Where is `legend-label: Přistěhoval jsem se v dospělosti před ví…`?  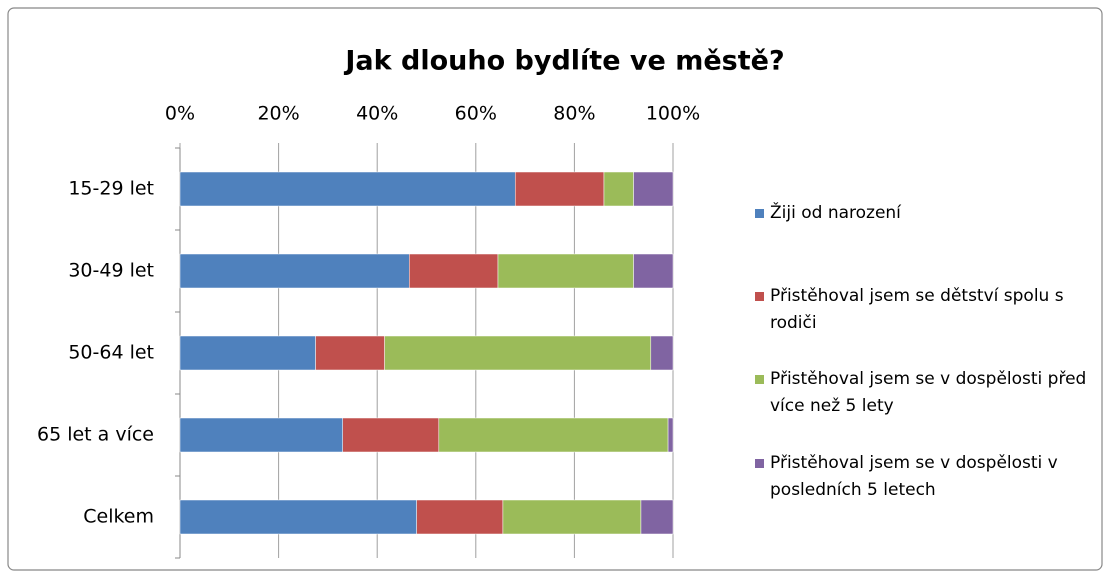
legend-label: Přistěhoval jsem se v dospělosti před ví… is located at coordinates (928, 392).